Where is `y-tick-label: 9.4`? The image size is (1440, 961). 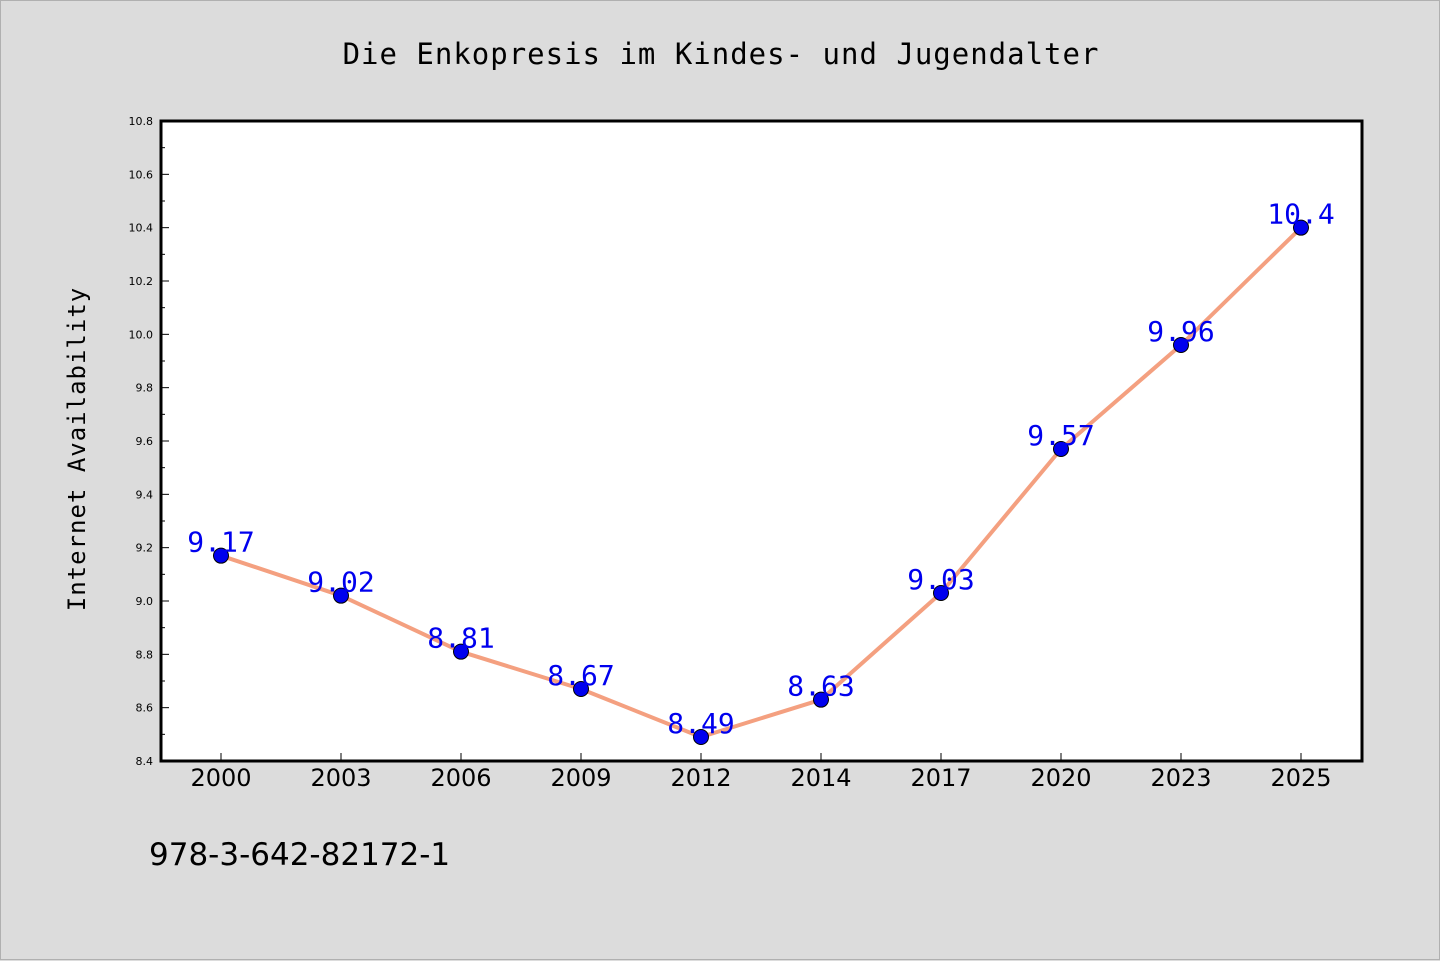 y-tick-label: 9.4 is located at coordinates (145, 494).